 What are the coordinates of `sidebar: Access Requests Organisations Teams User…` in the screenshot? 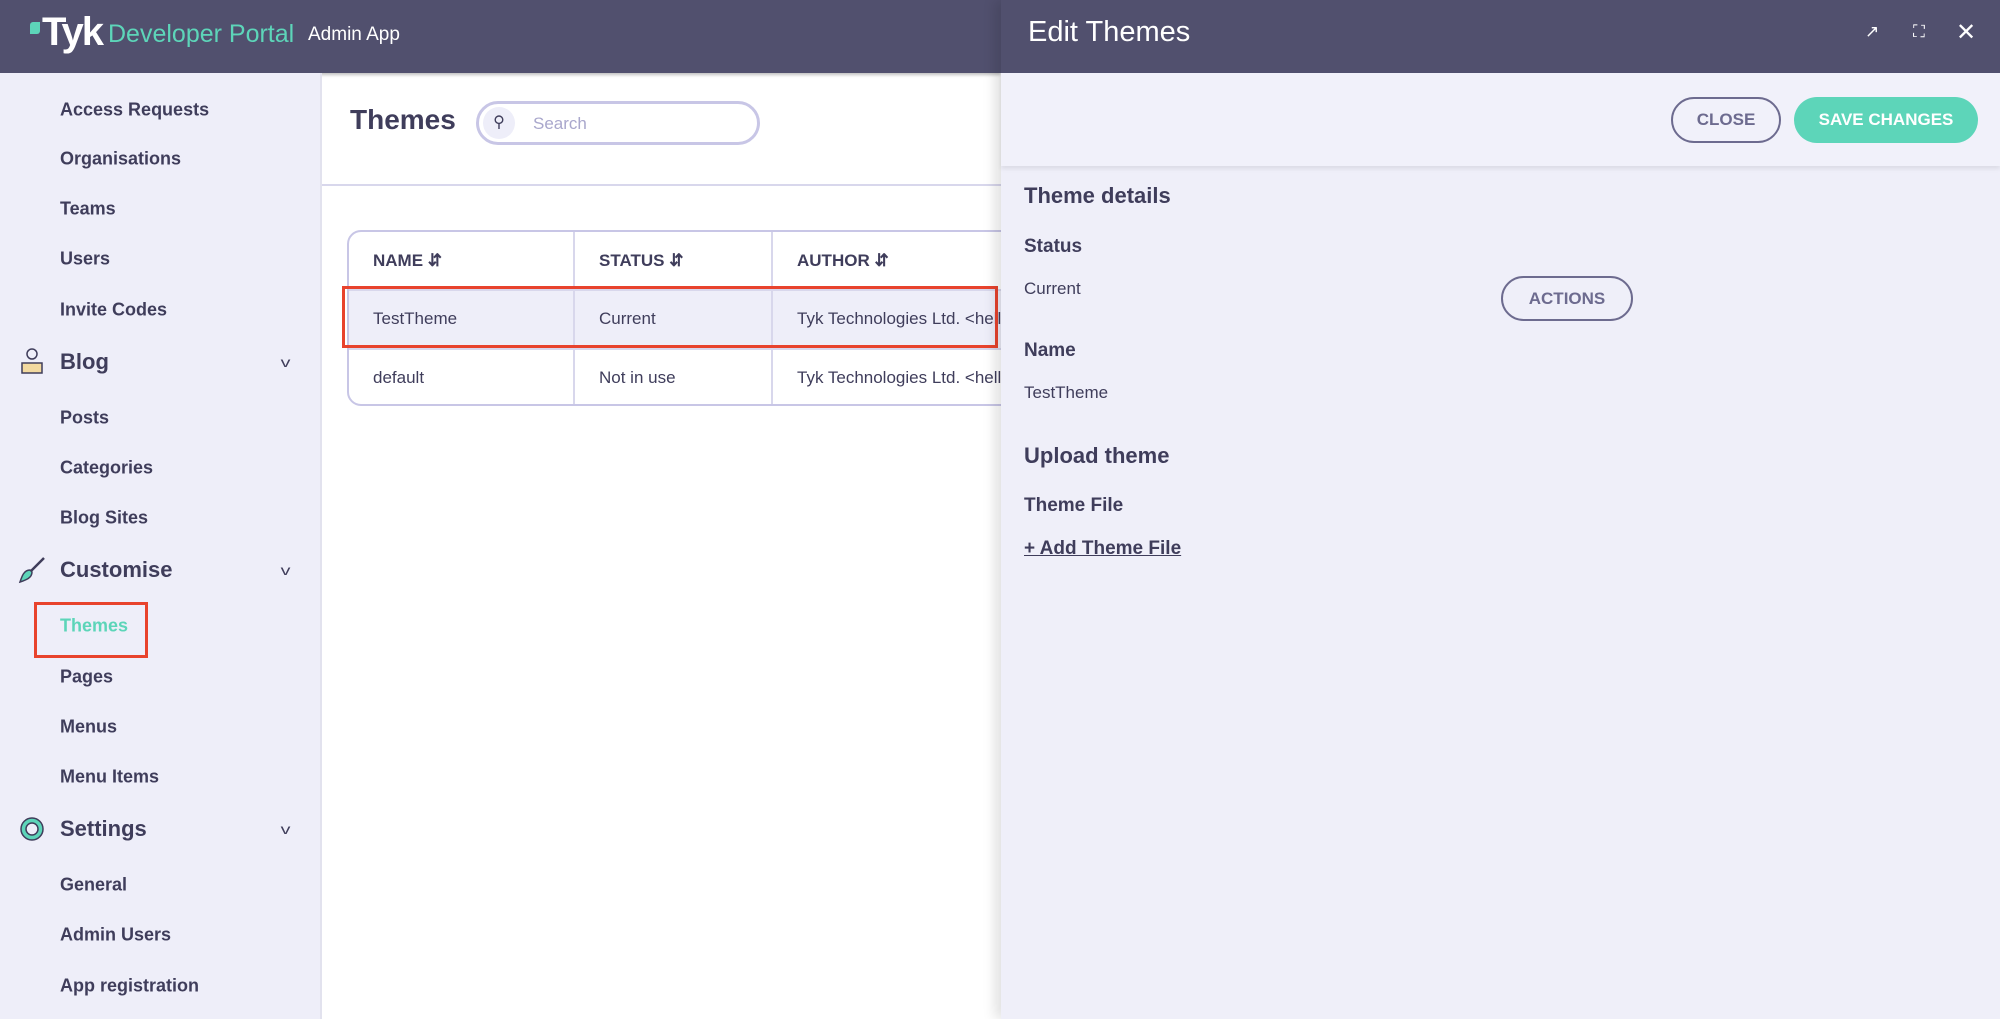 It's located at (161, 546).